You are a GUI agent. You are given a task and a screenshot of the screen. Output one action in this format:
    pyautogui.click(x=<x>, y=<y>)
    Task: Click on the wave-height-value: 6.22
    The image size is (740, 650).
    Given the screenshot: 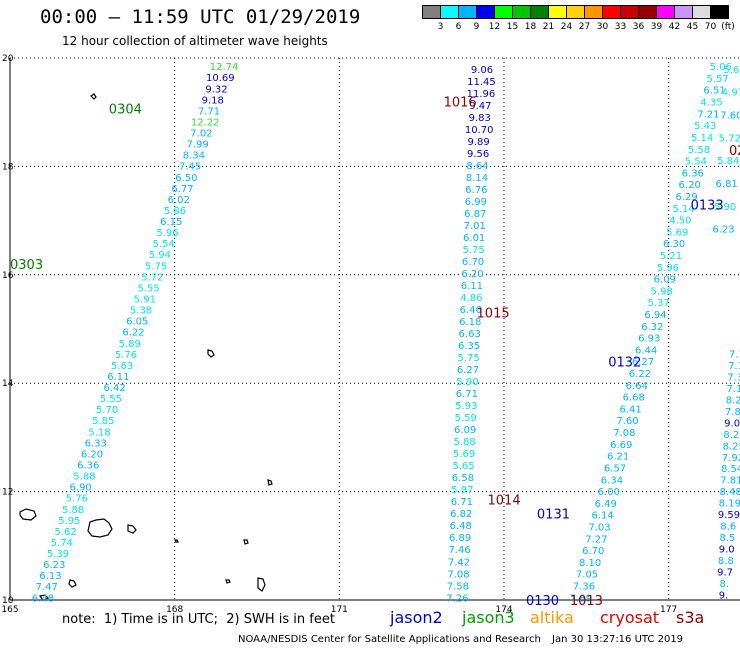 What is the action you would take?
    pyautogui.click(x=640, y=374)
    